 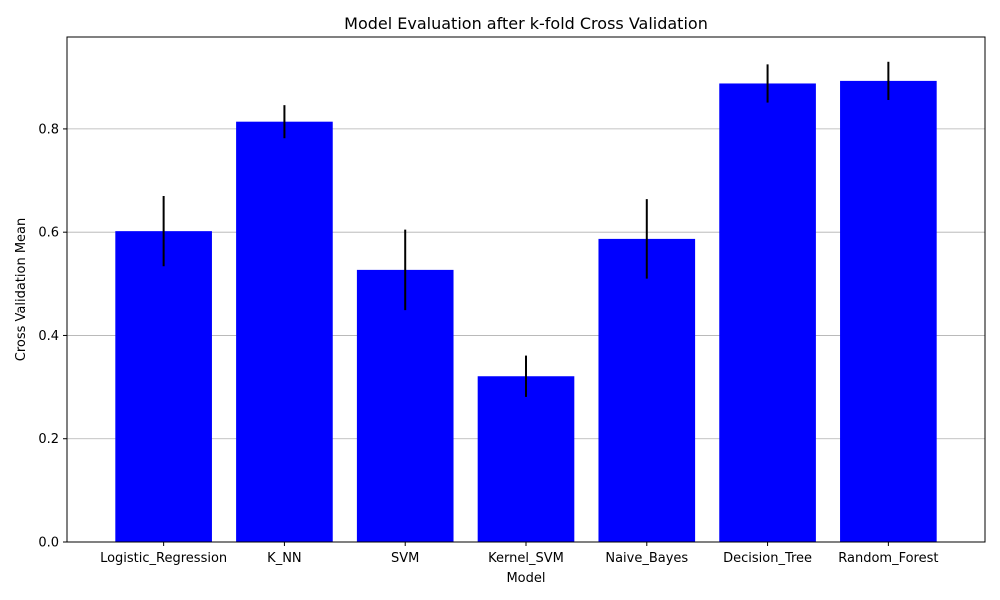 I want to click on y-tick-label: 0.2, so click(x=48, y=439).